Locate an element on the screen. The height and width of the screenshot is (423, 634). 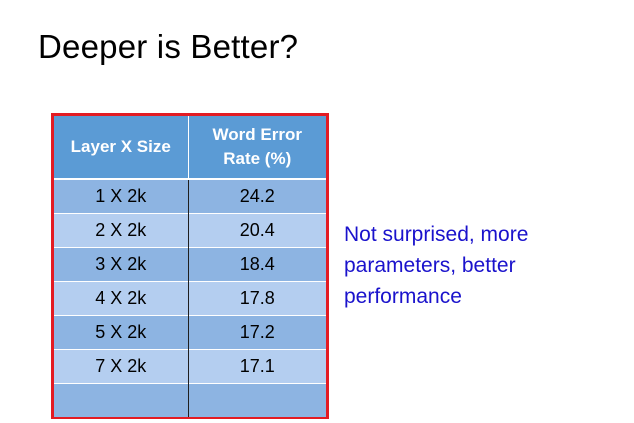
table-row: 2 X 2k 20.4 is located at coordinates (190, 230).